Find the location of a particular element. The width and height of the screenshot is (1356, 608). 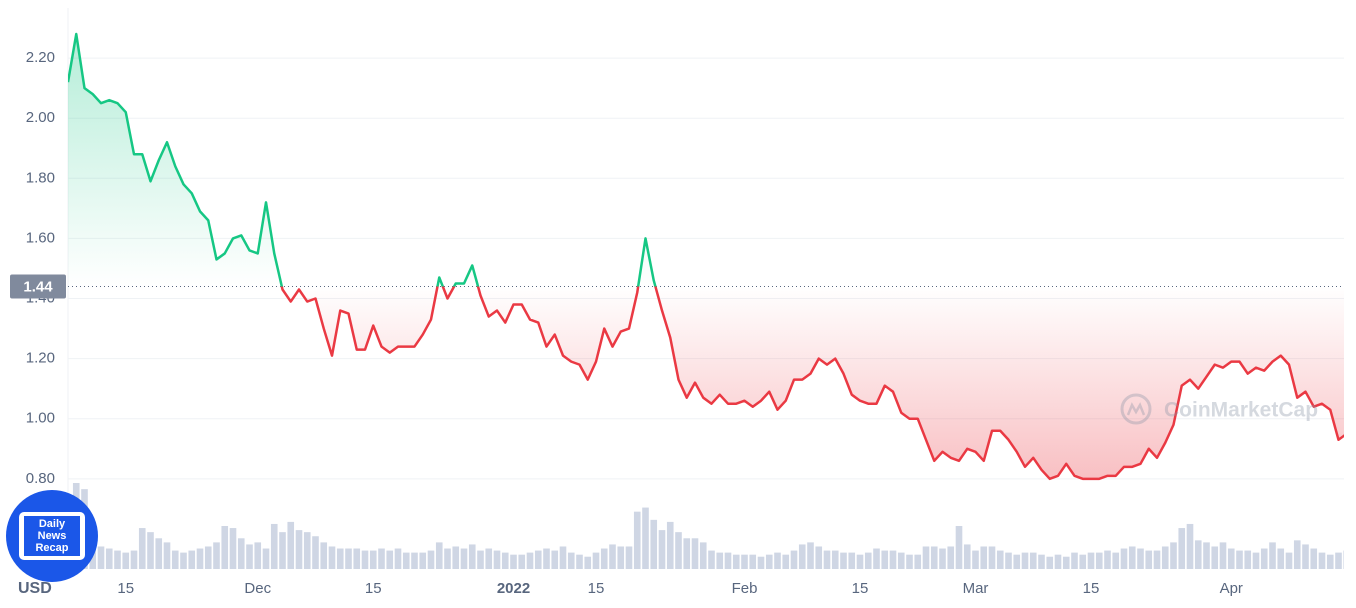

watermark-text: CoinMarketCap is located at coordinates (1241, 410).